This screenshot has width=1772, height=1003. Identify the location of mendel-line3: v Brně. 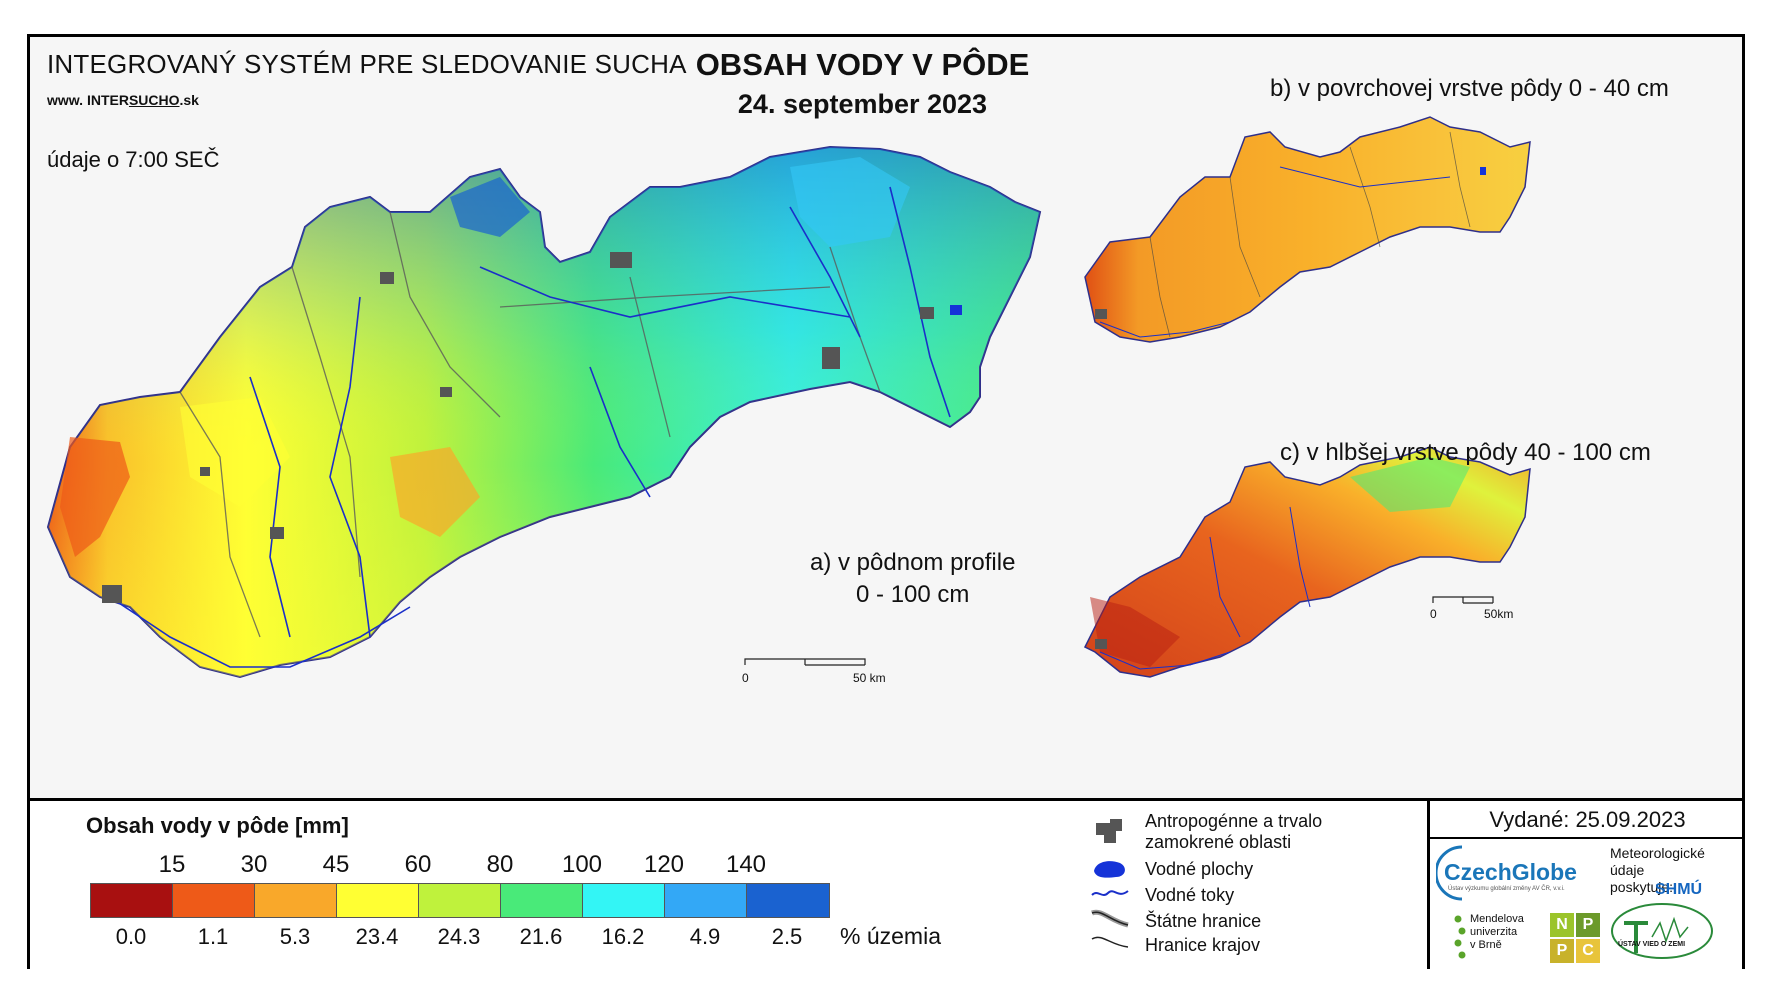
(1486, 945).